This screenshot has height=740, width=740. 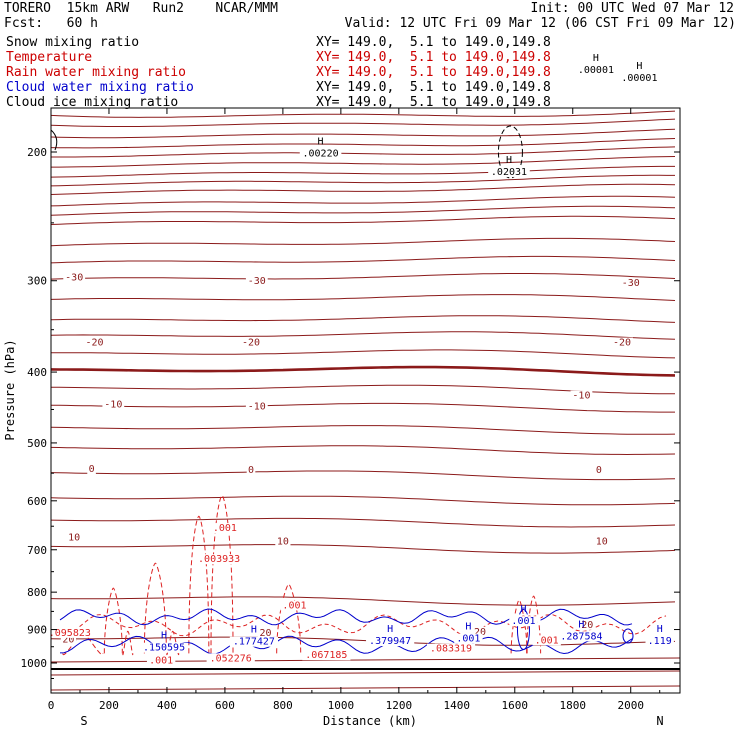 What do you see at coordinates (54, 140) in the screenshot?
I see `ice-contour` at bounding box center [54, 140].